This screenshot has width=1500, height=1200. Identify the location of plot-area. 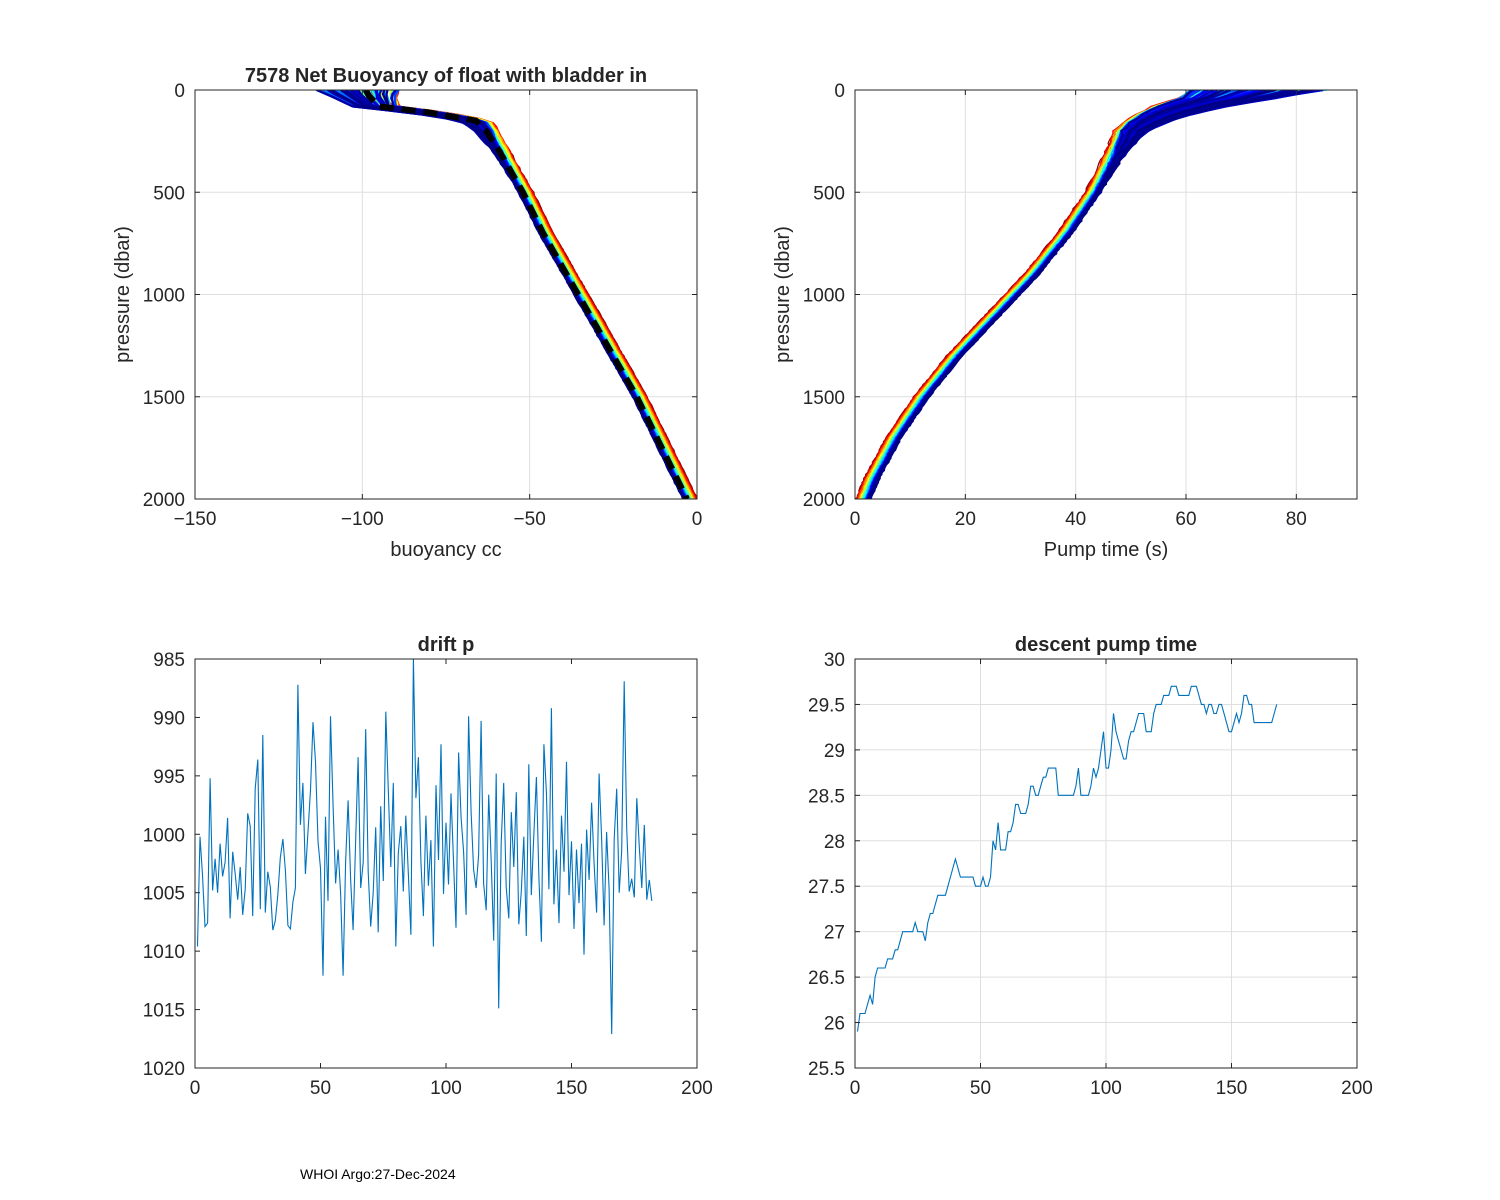
(446, 863).